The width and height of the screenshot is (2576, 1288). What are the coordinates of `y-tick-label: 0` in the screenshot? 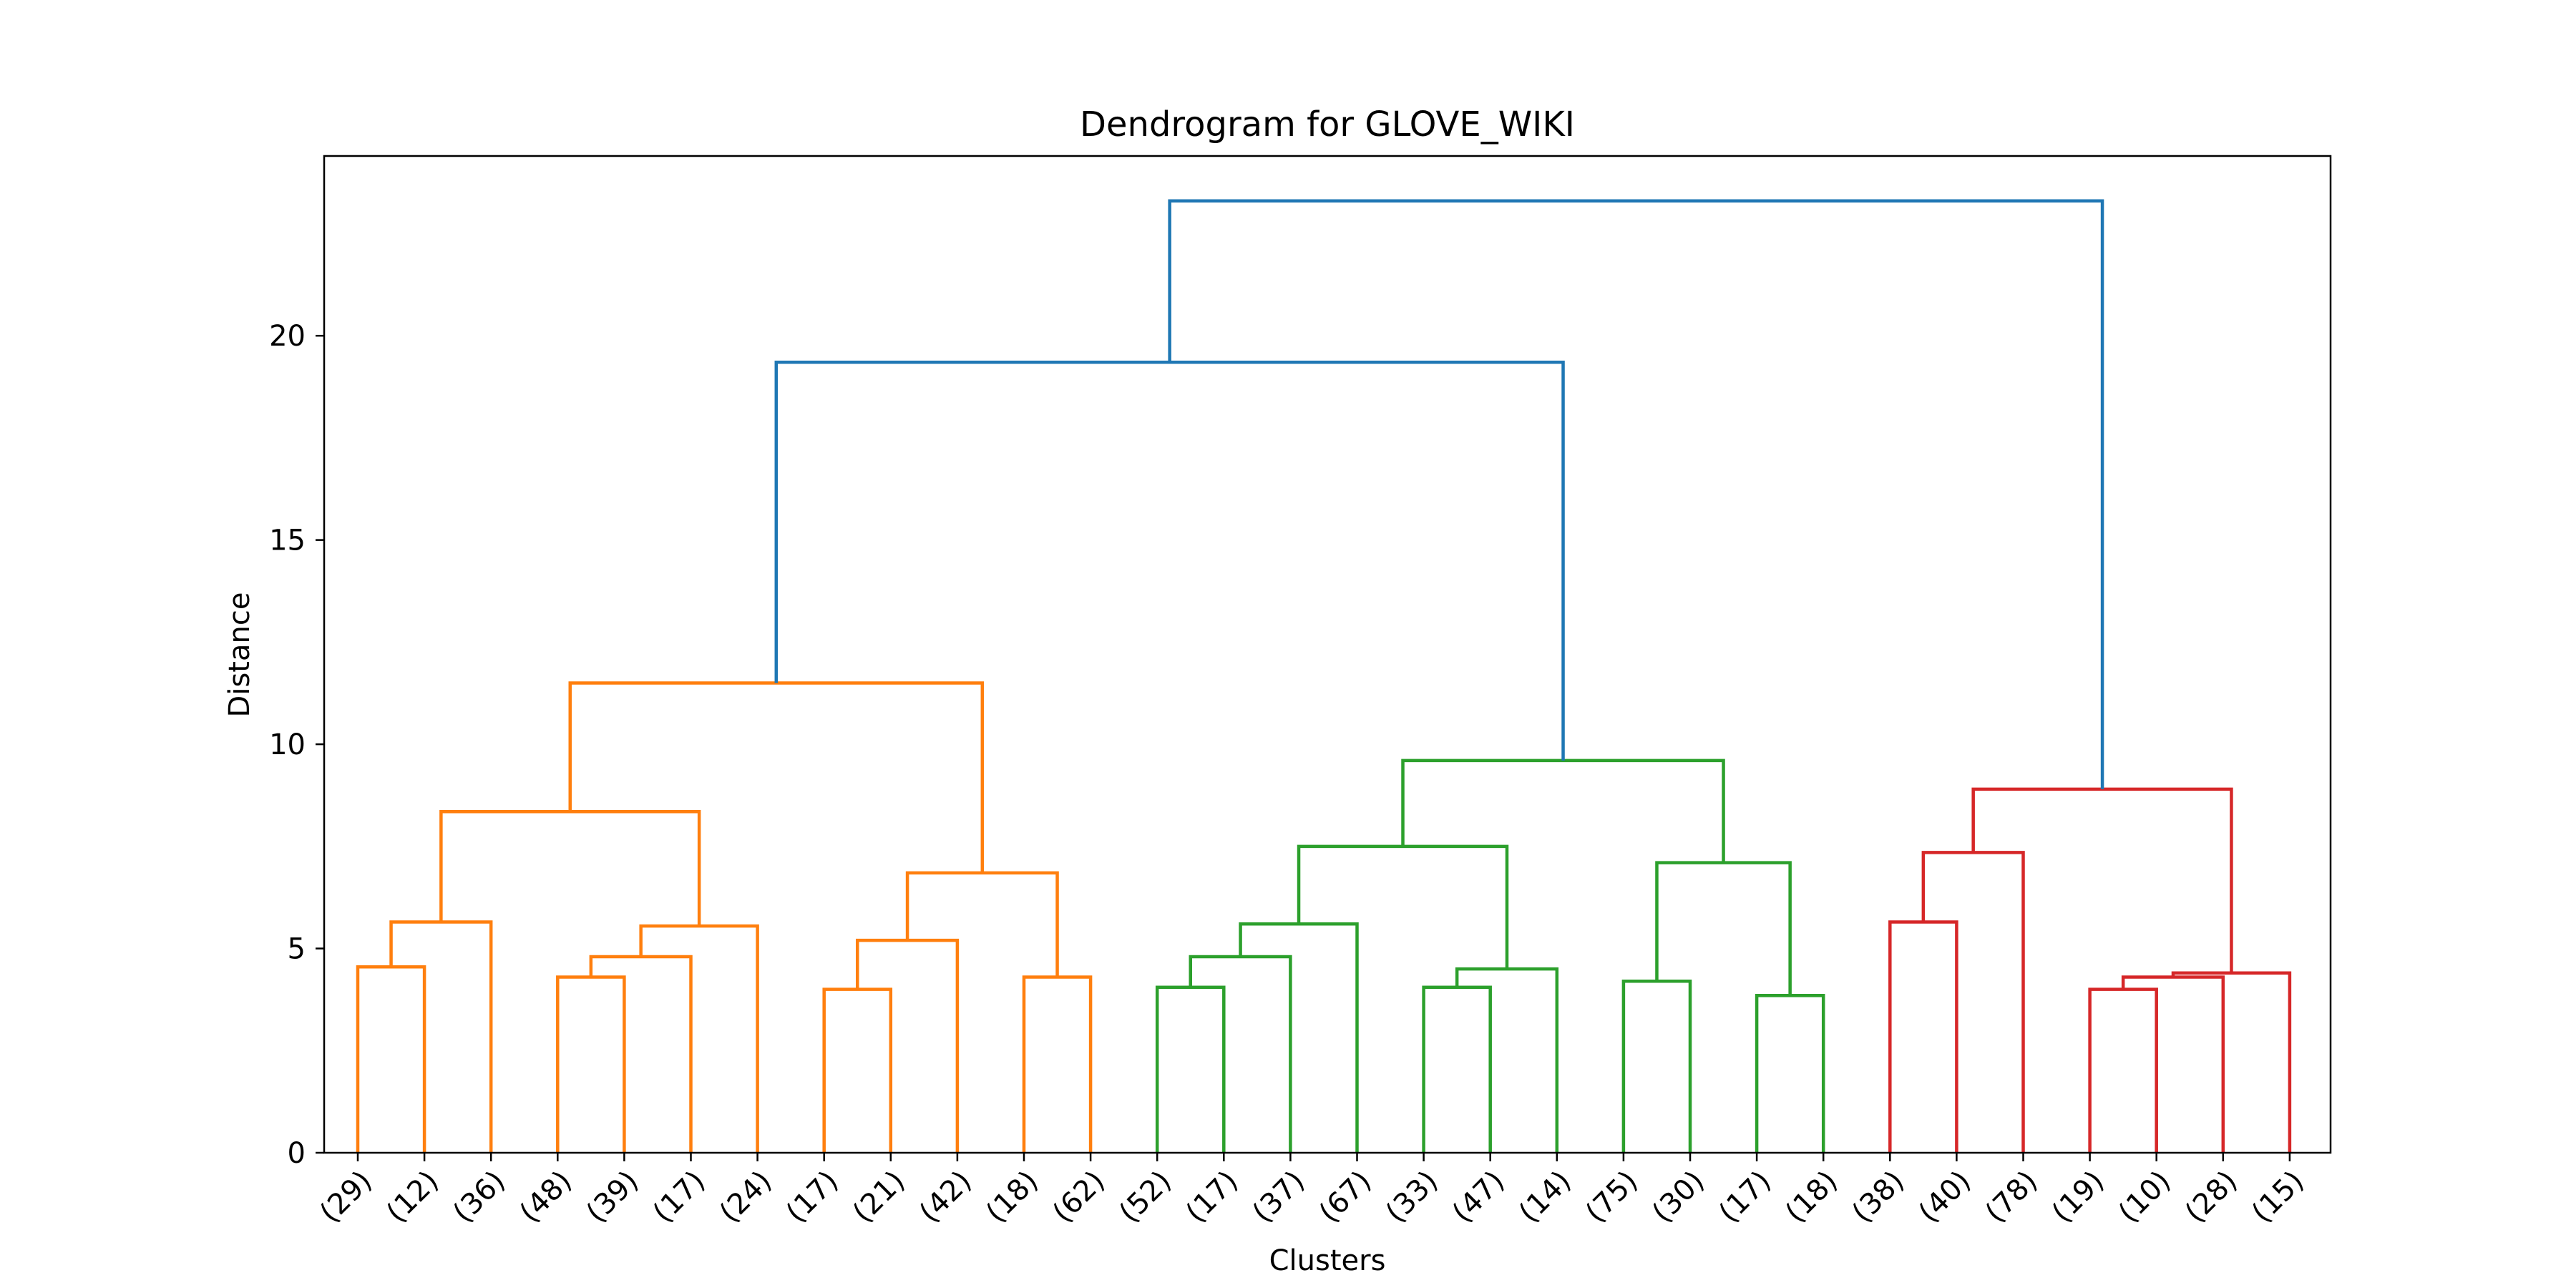 It's located at (297, 1153).